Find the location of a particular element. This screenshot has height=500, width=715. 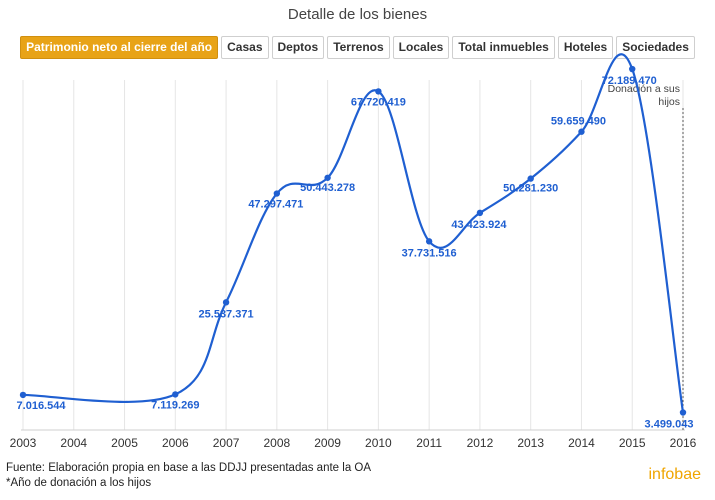

chart-title: Detalle de los bienes is located at coordinates (357, 14).